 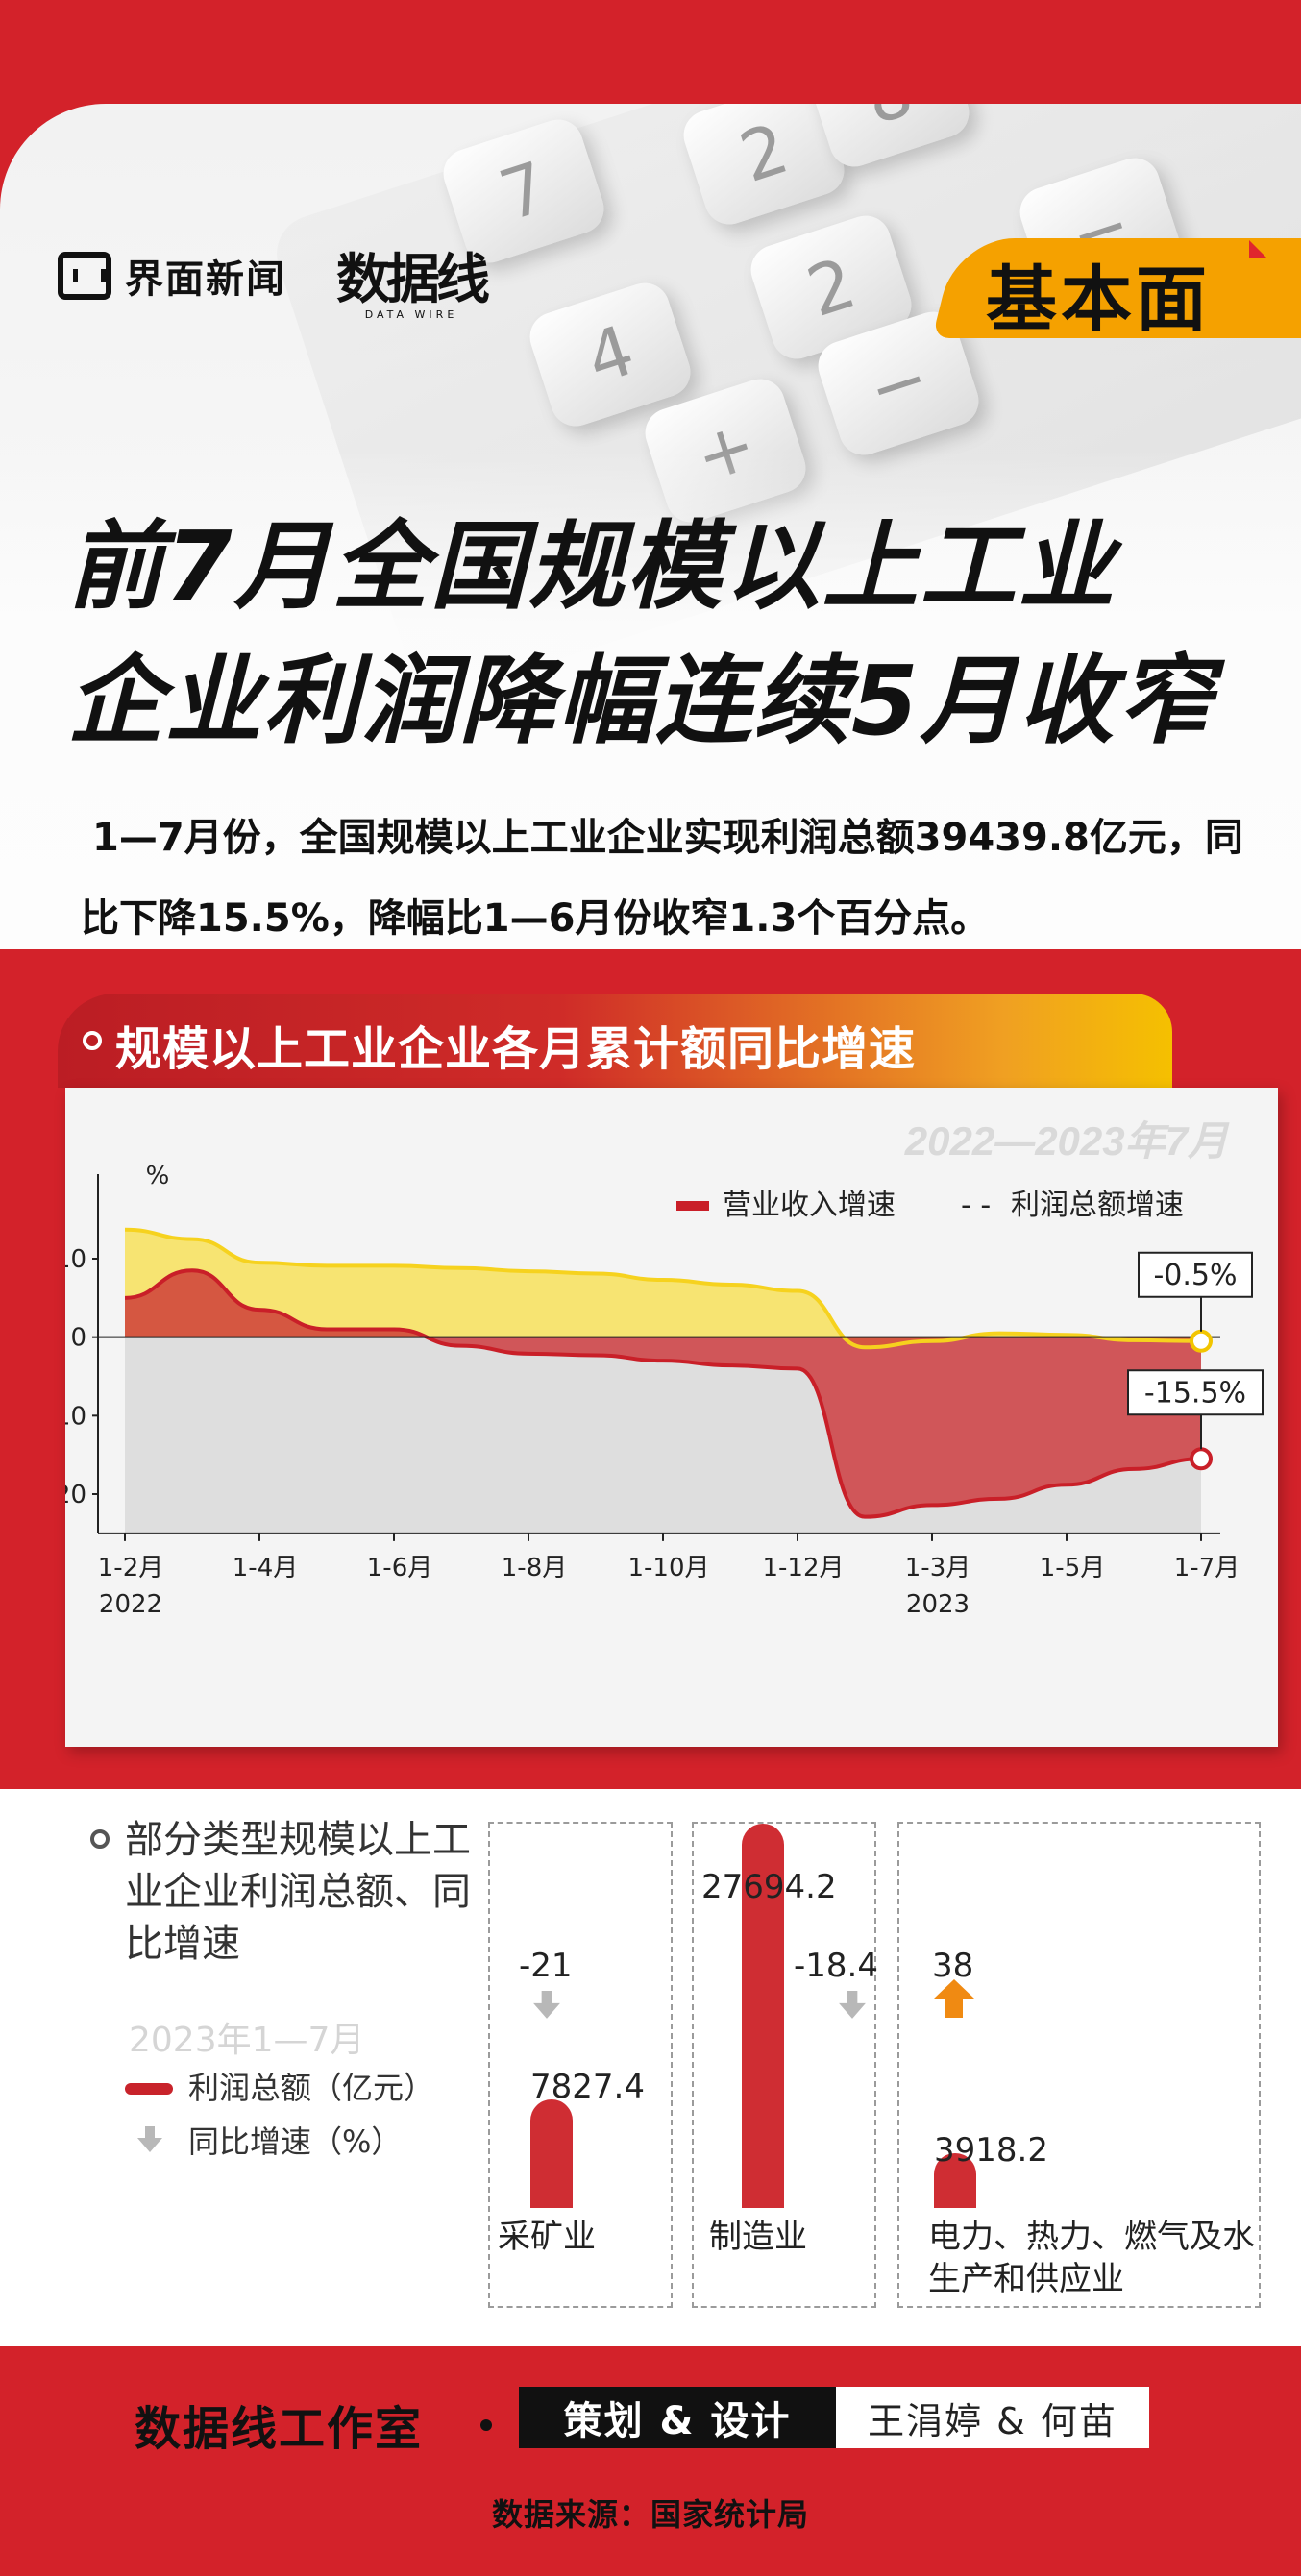 I want to click on callout-label: -15.5%, so click(x=1195, y=1393).